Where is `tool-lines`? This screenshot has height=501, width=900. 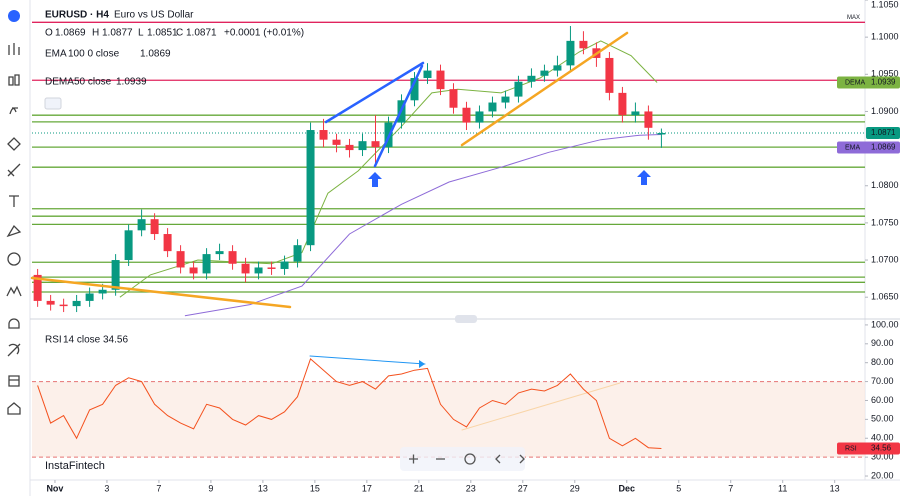
tool-lines is located at coordinates (14, 144).